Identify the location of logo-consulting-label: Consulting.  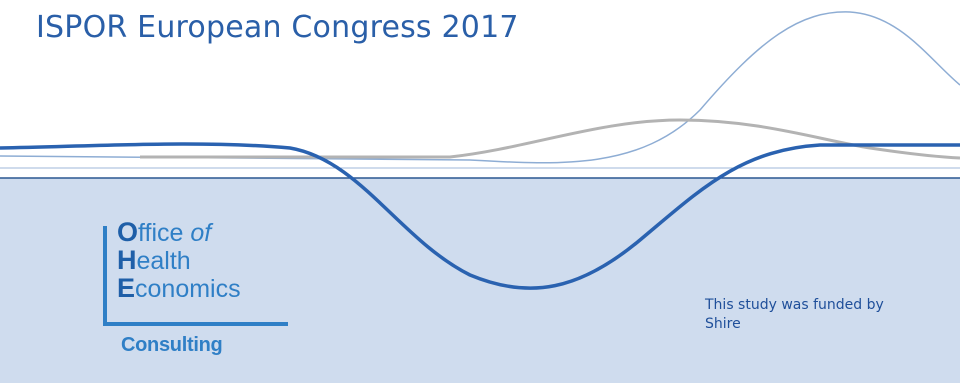
(172, 345).